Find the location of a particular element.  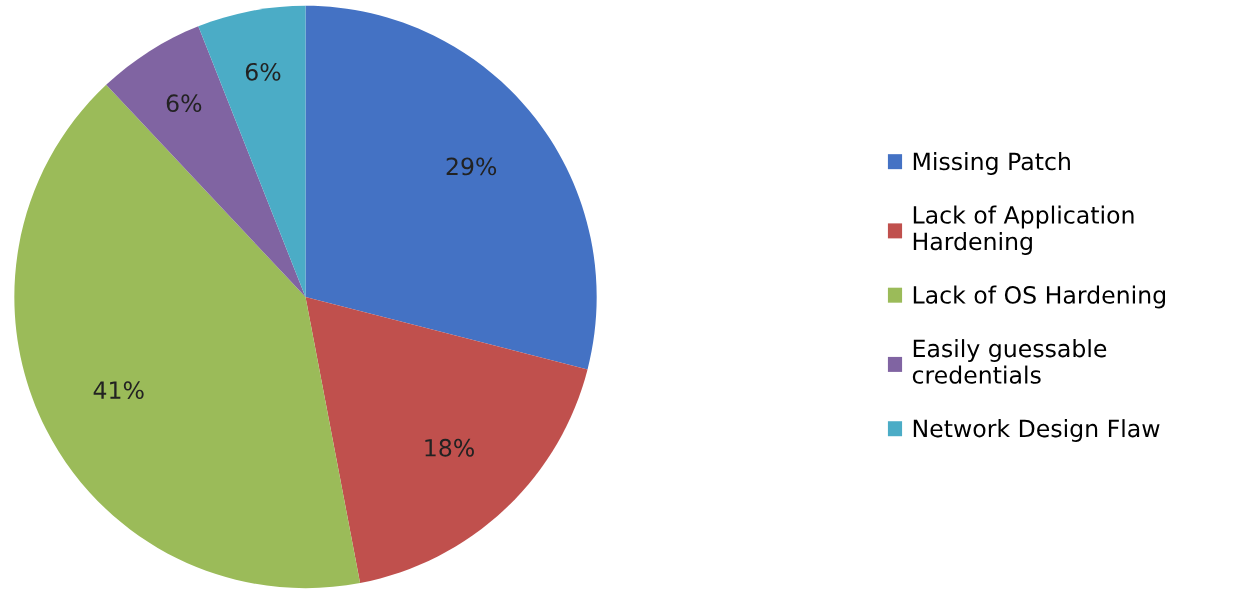

legend-label: Missing Patch is located at coordinates (991, 163).